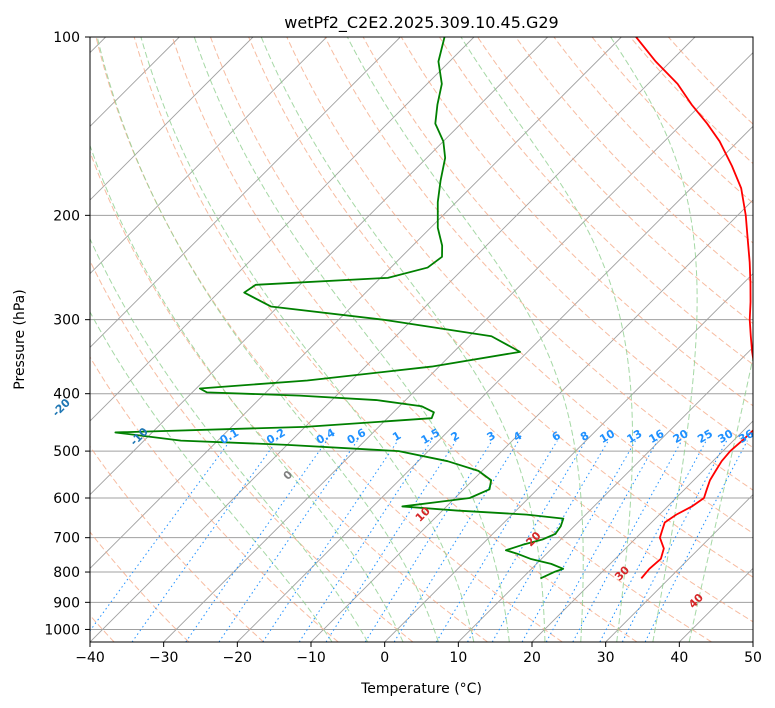 The width and height of the screenshot is (775, 708). I want to click on x-tick-label: −10, so click(311, 658).